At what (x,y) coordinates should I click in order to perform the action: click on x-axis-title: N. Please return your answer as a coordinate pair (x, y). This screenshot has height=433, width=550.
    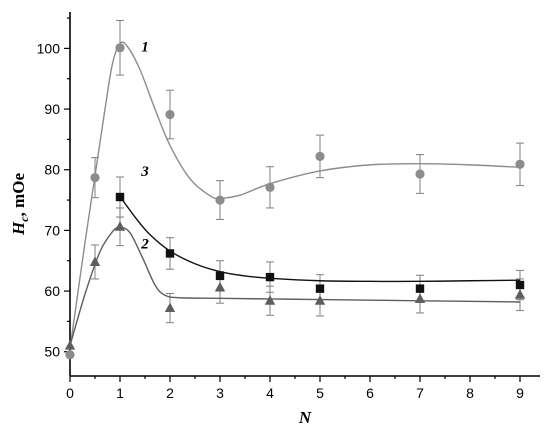
    Looking at the image, I should click on (305, 417).